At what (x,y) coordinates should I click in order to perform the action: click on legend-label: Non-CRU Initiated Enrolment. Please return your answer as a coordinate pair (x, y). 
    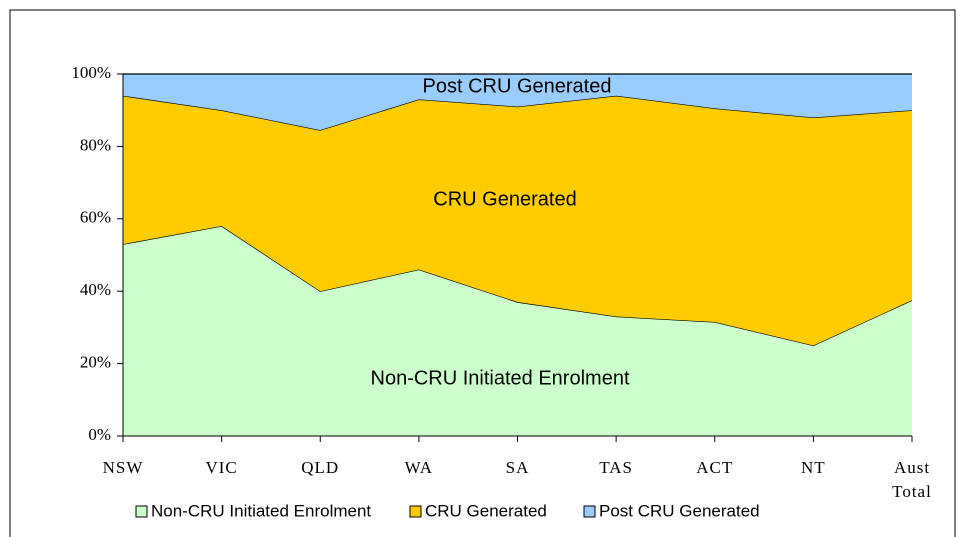
    Looking at the image, I should click on (261, 510).